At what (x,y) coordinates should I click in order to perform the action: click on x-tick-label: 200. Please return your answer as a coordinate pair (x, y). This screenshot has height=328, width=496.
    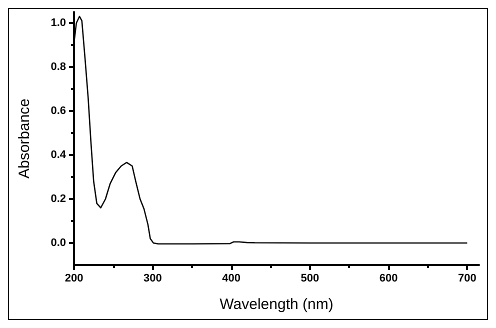
    Looking at the image, I should click on (74, 278).